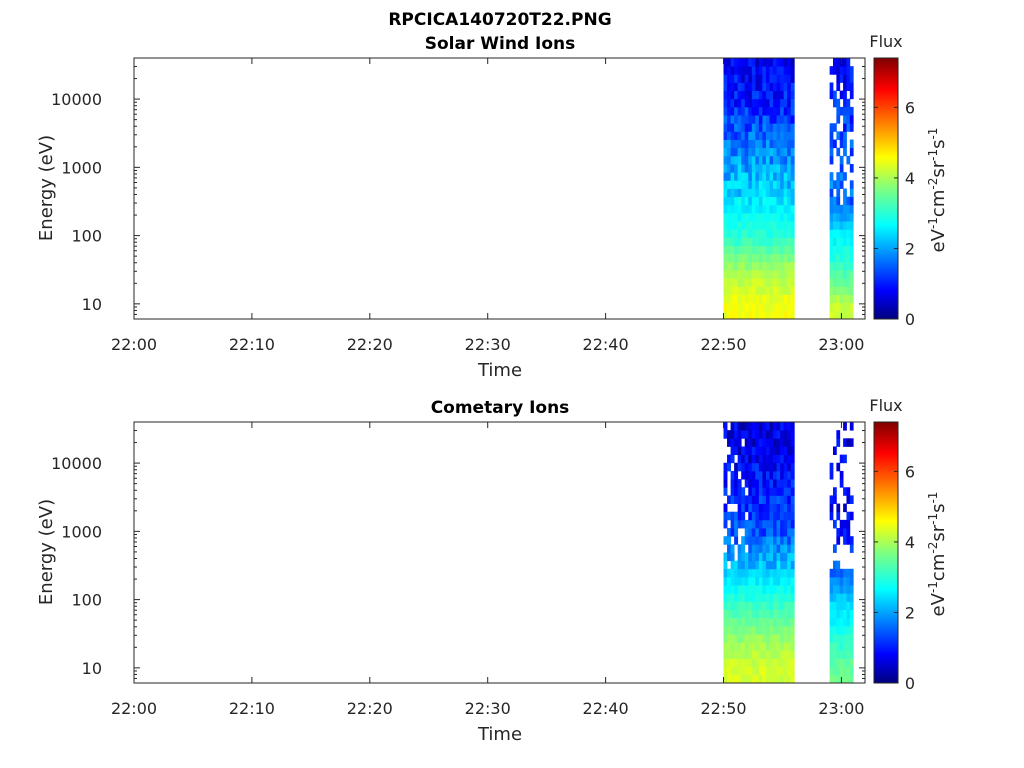  Describe the element at coordinates (499, 734) in the screenshot. I see `x-axis-label: Time` at that location.